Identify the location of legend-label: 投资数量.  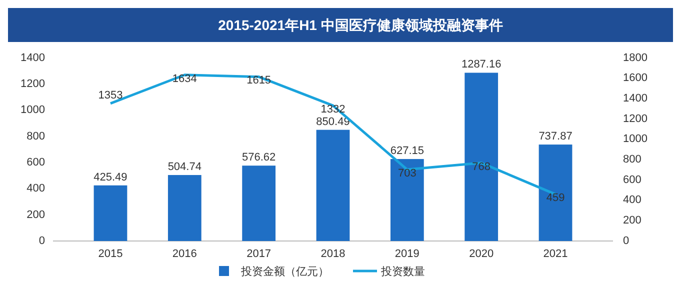
(402, 272).